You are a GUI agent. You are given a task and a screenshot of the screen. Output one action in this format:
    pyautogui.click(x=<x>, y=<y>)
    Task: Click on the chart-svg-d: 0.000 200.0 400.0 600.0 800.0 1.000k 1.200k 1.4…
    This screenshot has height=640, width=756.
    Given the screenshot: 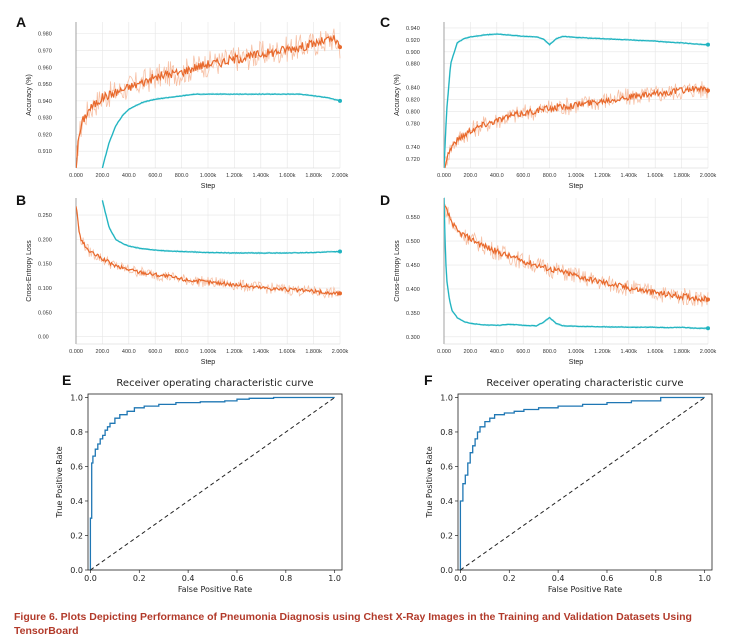 What is the action you would take?
    pyautogui.click(x=555, y=281)
    